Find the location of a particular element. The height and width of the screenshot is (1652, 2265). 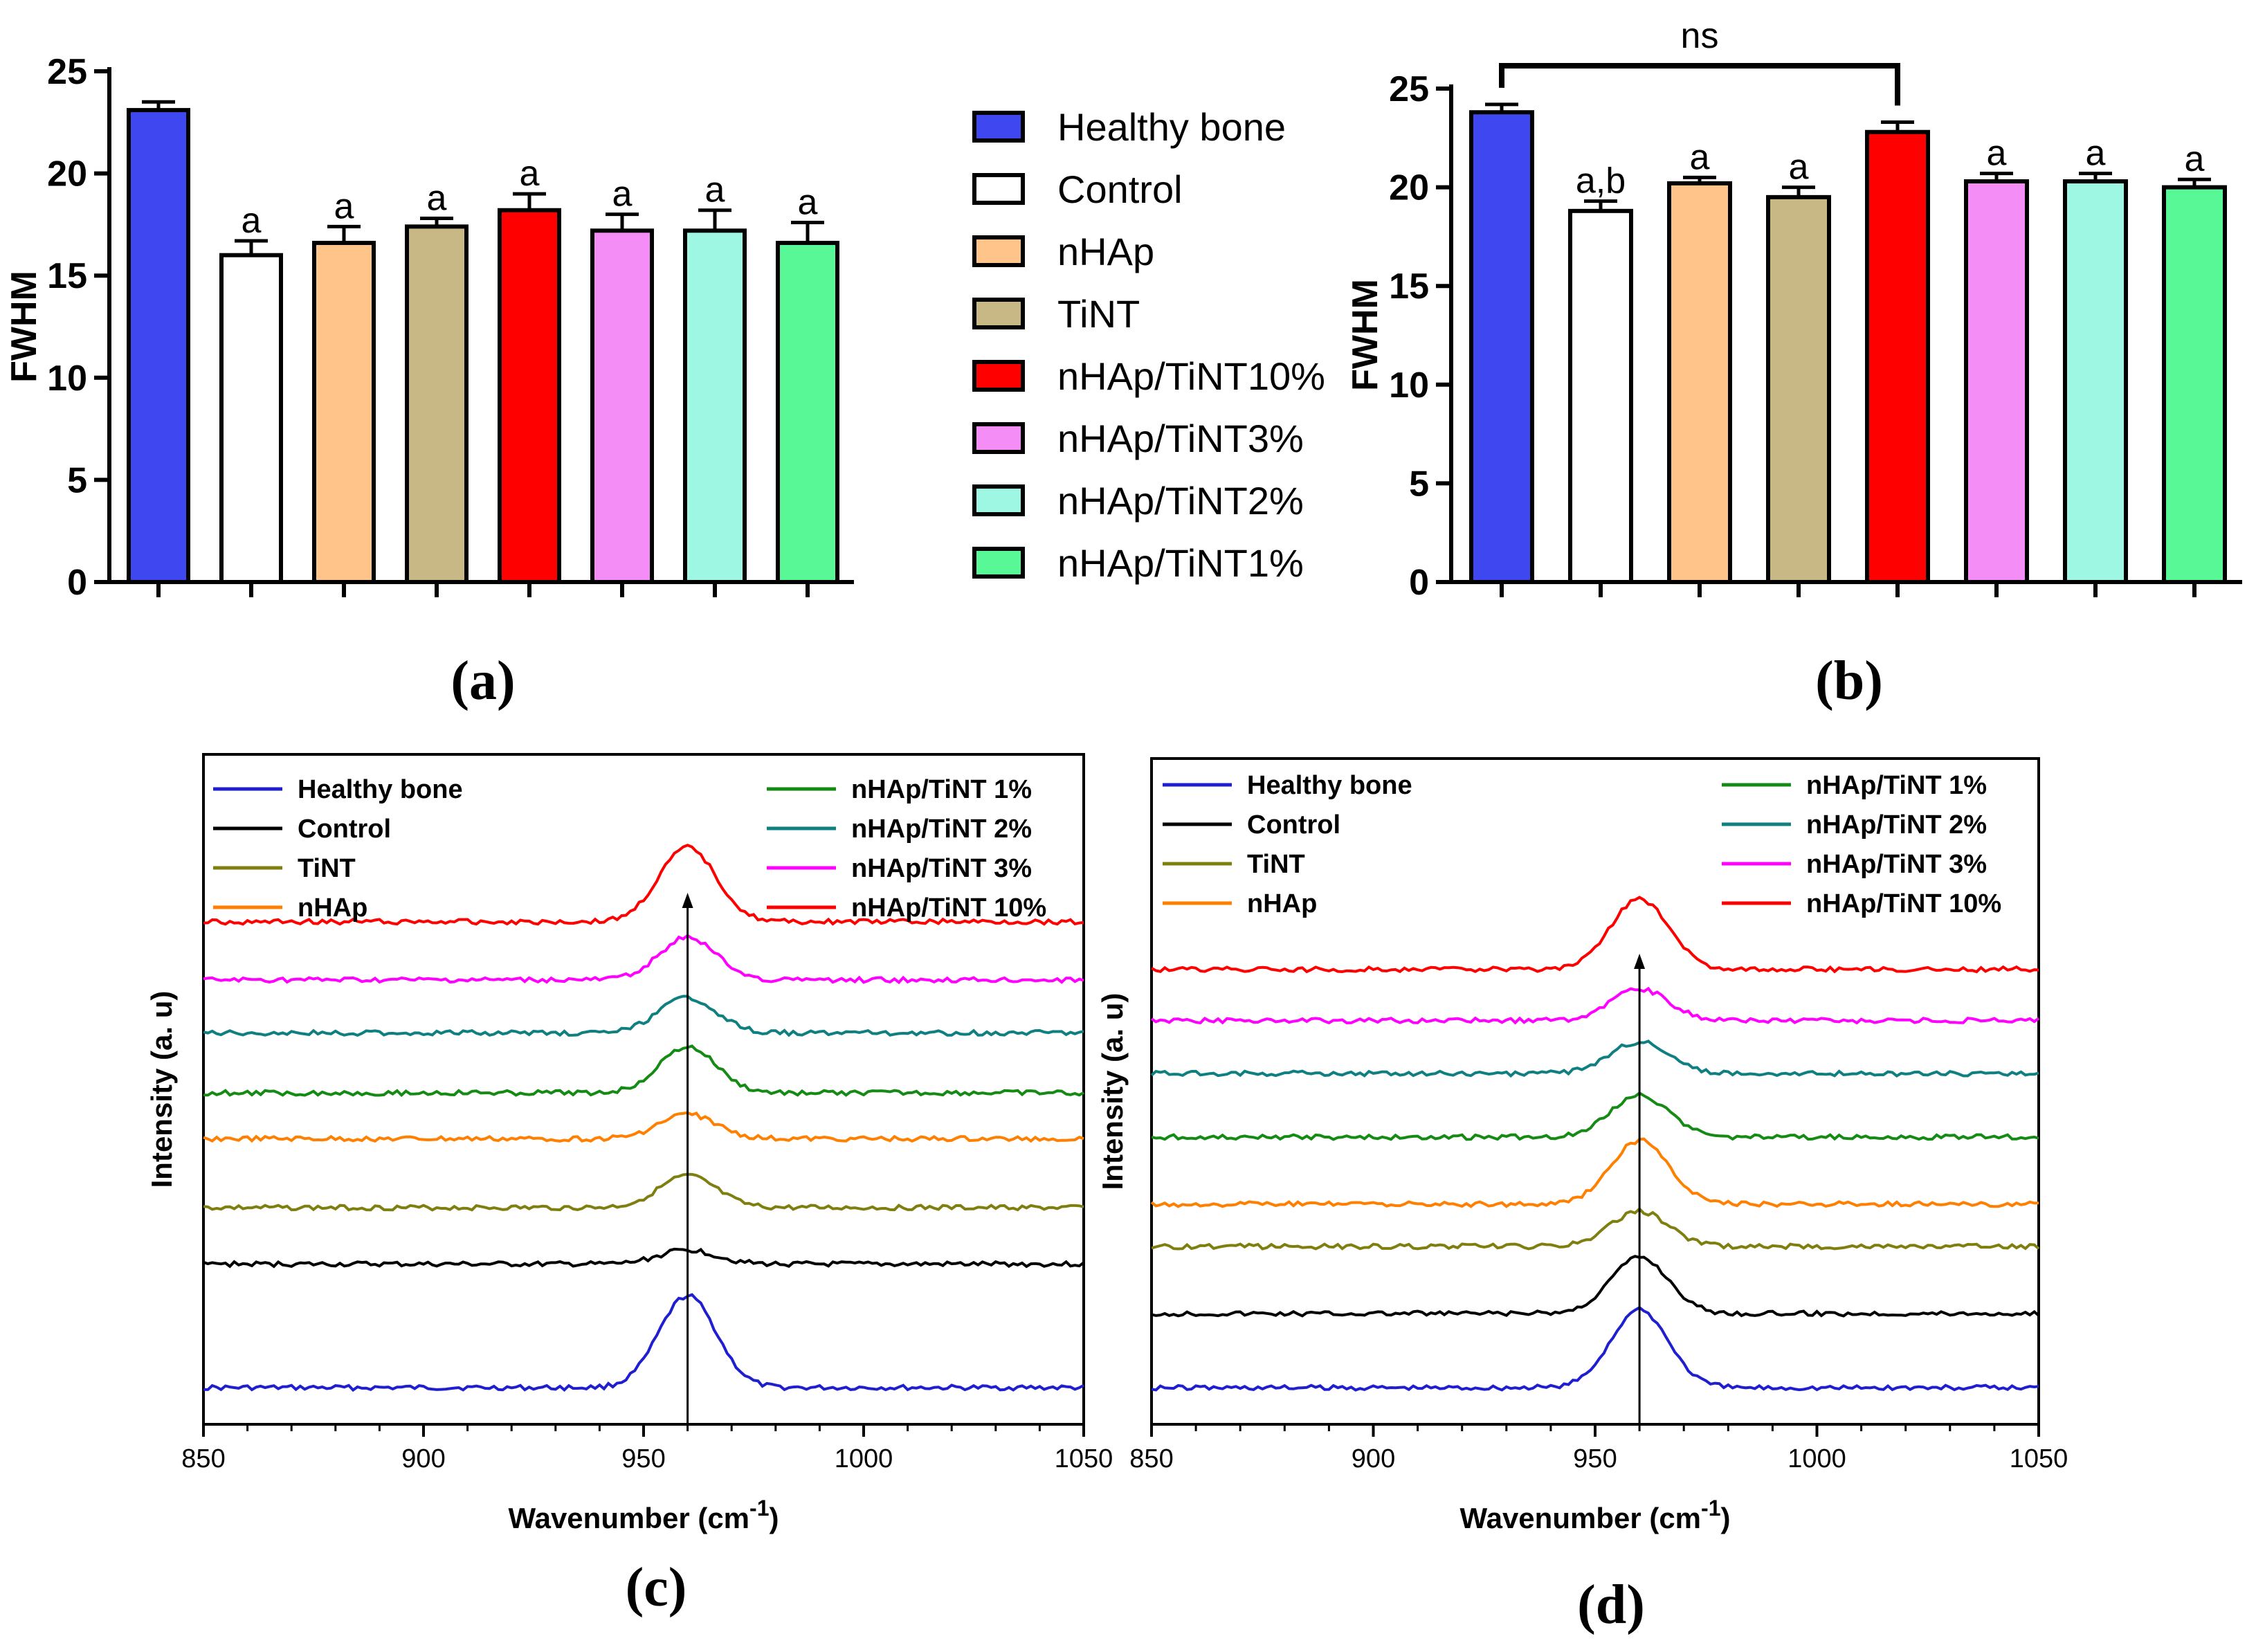

panel-c-legend-label: Control is located at coordinates (344, 829).